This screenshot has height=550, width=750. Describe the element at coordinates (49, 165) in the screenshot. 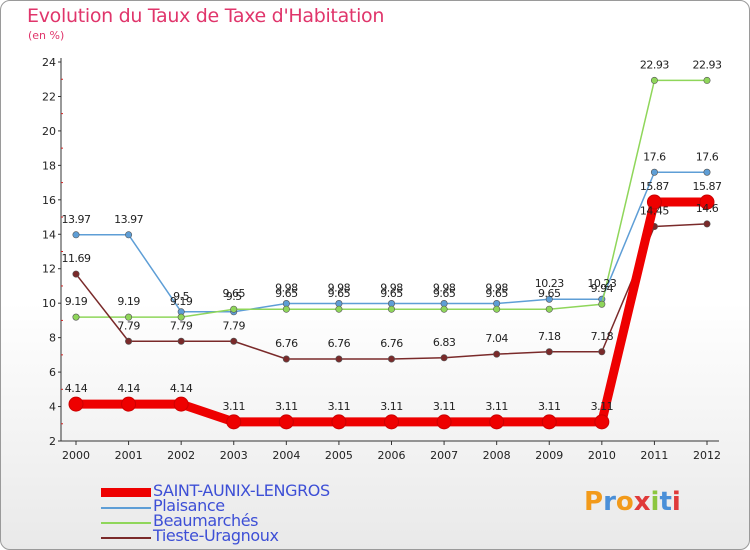

I see `y-tick-label: 18` at that location.